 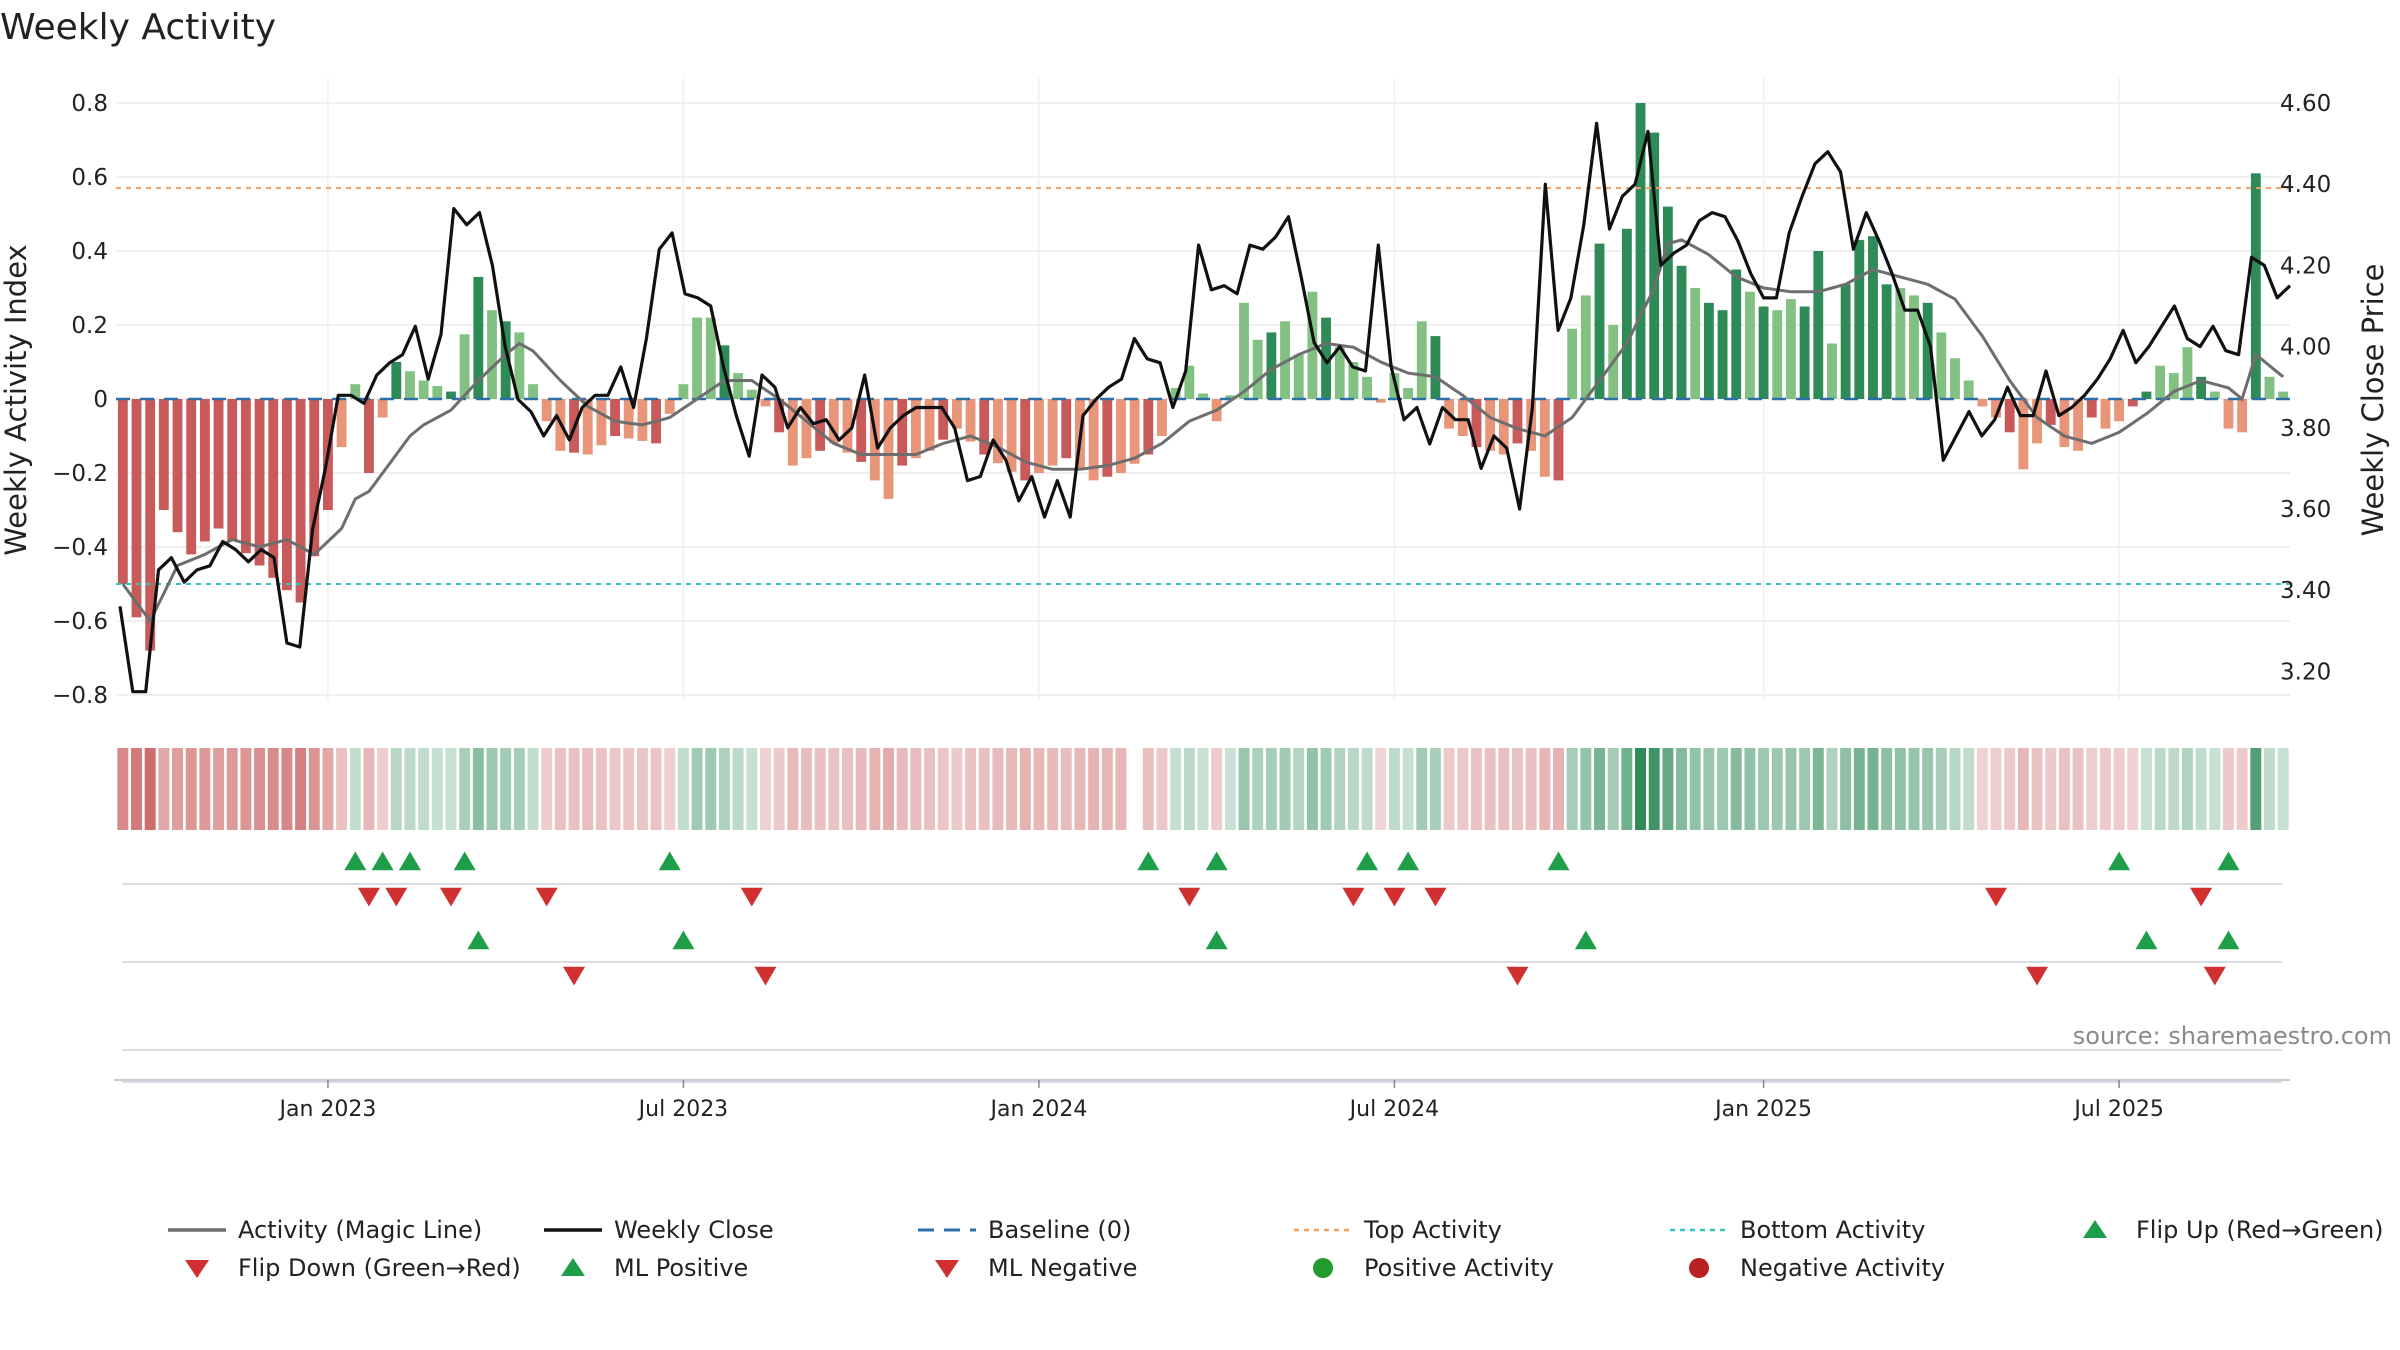 I want to click on legend-item: Weekly Close, so click(x=659, y=1230).